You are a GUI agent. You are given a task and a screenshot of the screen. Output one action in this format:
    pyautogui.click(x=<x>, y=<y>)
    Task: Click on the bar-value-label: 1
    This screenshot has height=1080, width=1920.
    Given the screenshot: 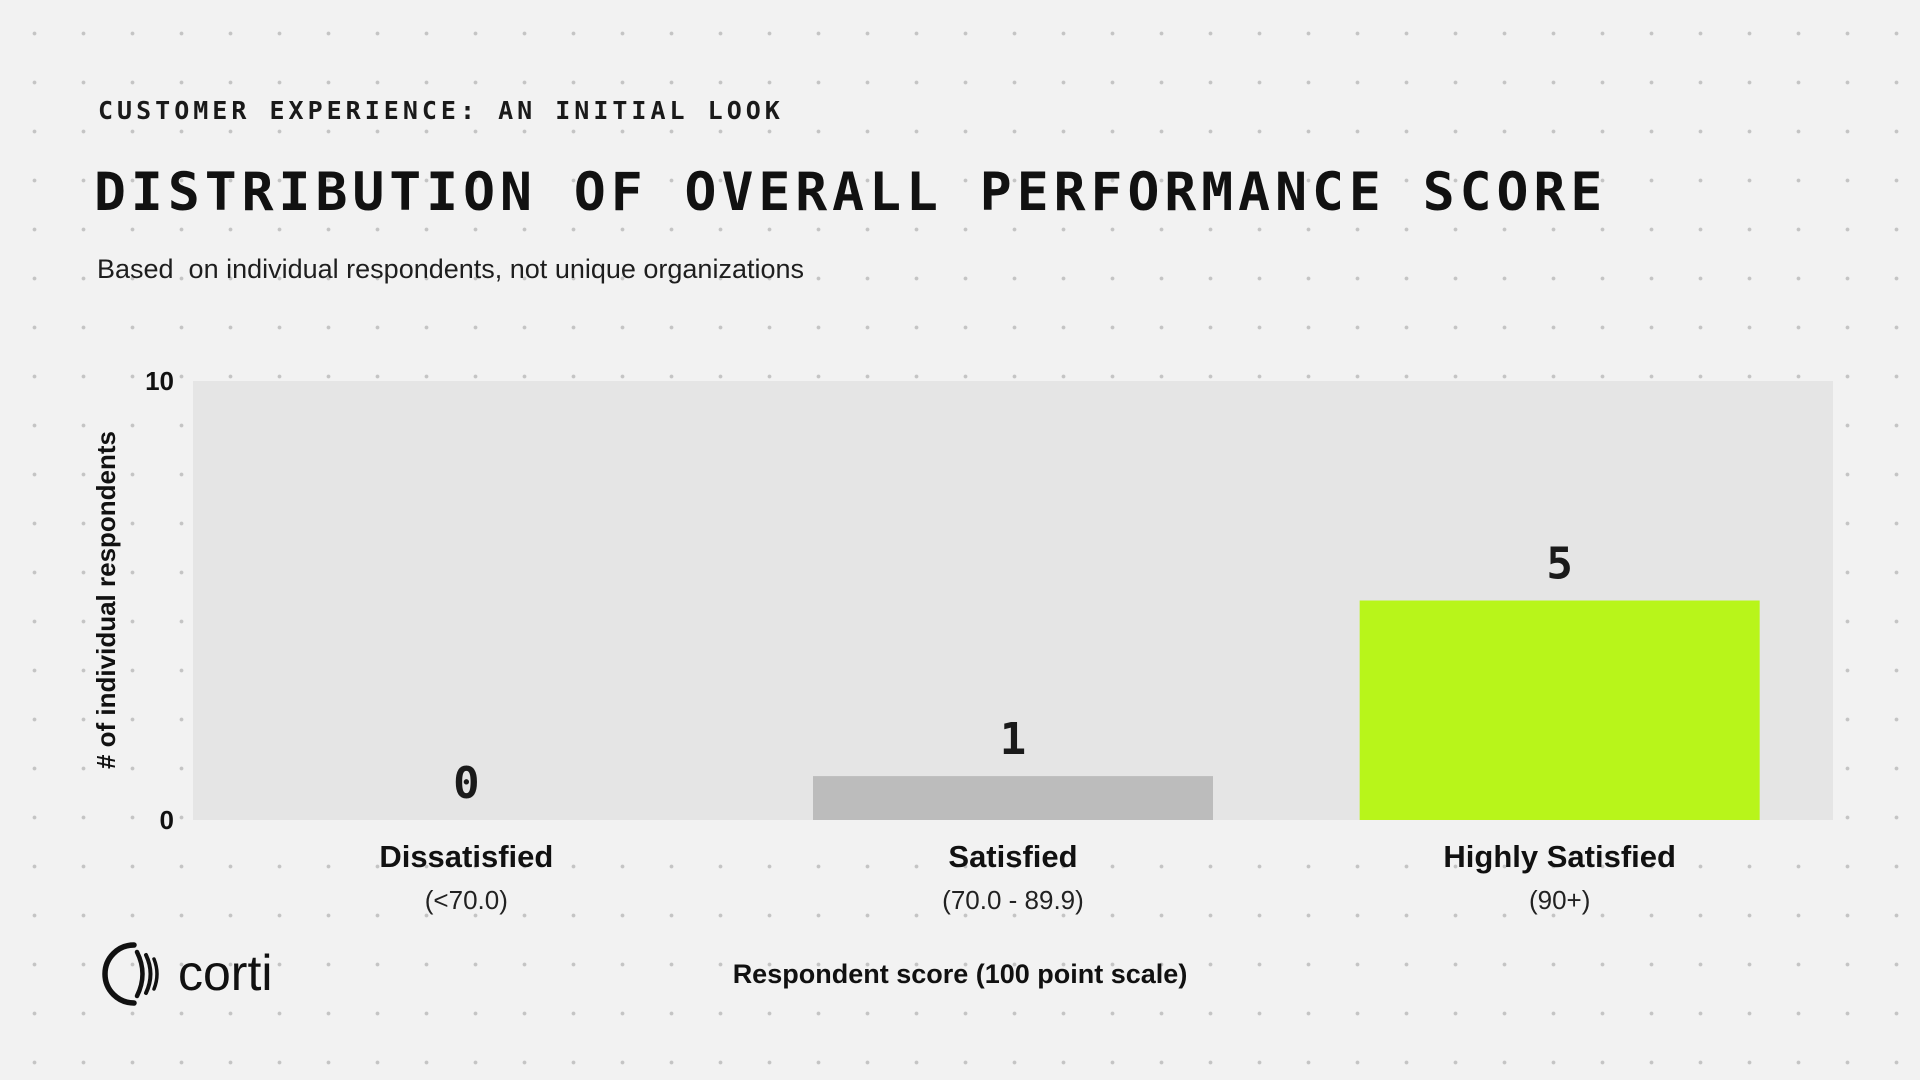 What is the action you would take?
    pyautogui.click(x=1013, y=739)
    